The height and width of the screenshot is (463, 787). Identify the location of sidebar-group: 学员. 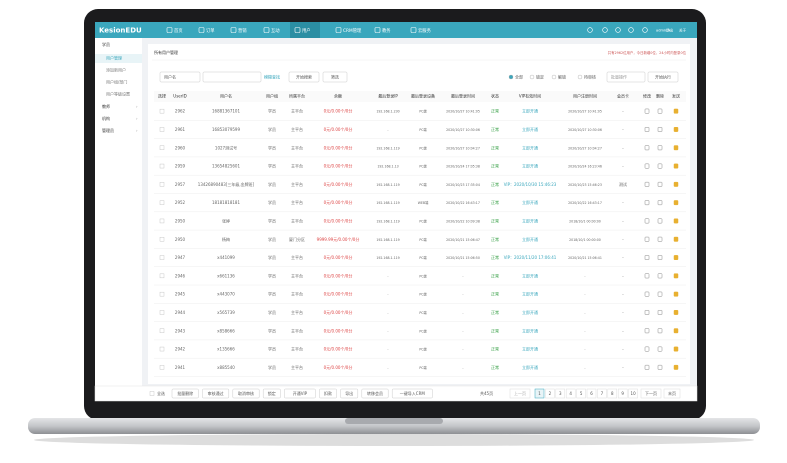
(106, 44).